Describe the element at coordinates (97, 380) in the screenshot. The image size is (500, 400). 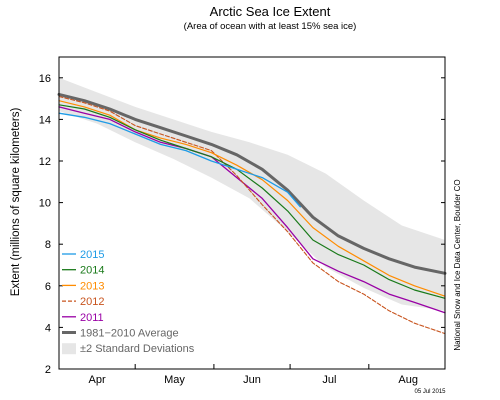
I see `x-tick-label: Apr` at that location.